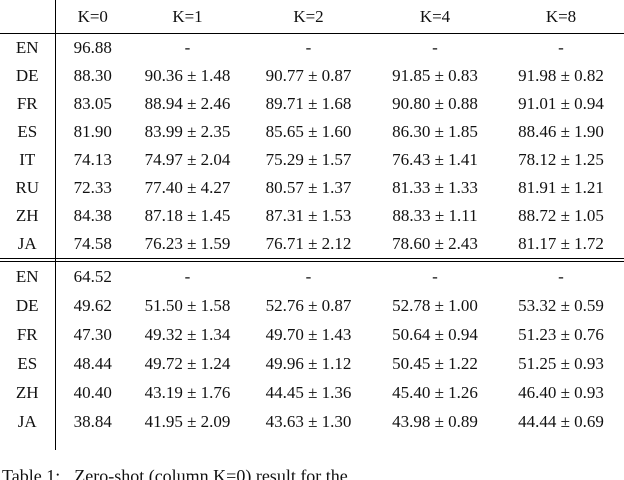 This screenshot has height=480, width=624. What do you see at coordinates (92, 421) in the screenshot?
I see `table-cell: 38.84` at bounding box center [92, 421].